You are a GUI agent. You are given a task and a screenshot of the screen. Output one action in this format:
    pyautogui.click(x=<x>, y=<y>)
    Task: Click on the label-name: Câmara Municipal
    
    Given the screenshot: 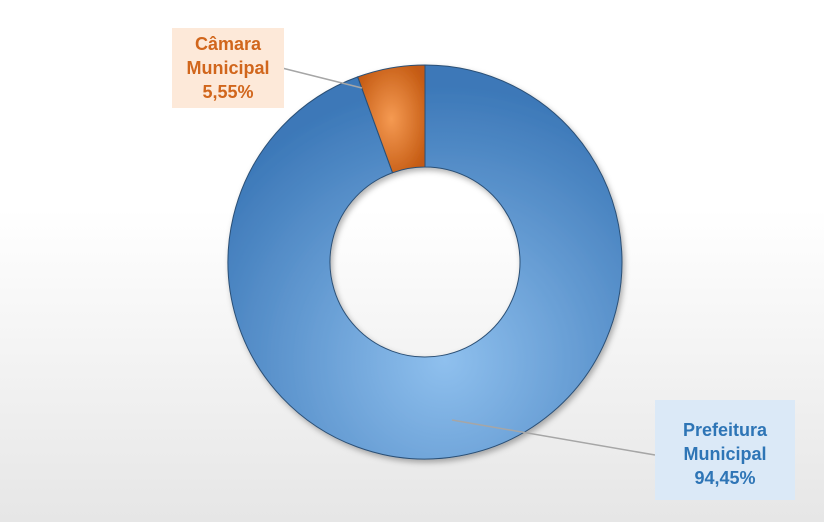 What is the action you would take?
    pyautogui.click(x=228, y=56)
    